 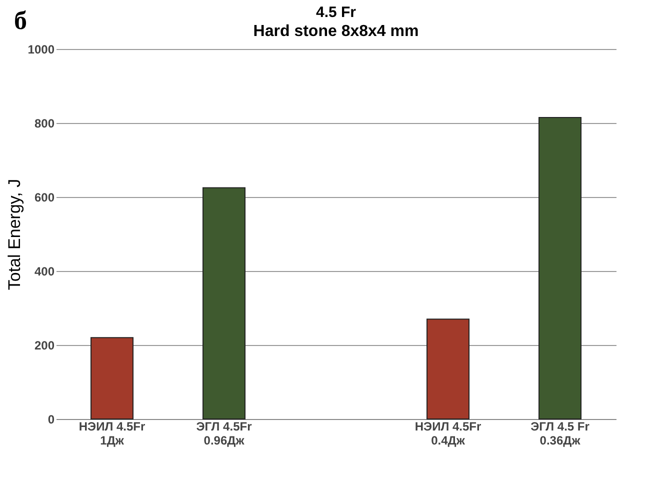 I want to click on chart-subtitle: Hard stone 8x8x4 mm, so click(x=336, y=31).